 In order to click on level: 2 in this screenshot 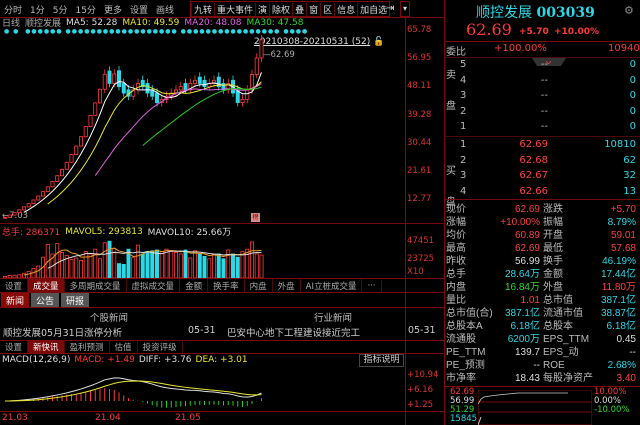, I will do `click(463, 160)`.